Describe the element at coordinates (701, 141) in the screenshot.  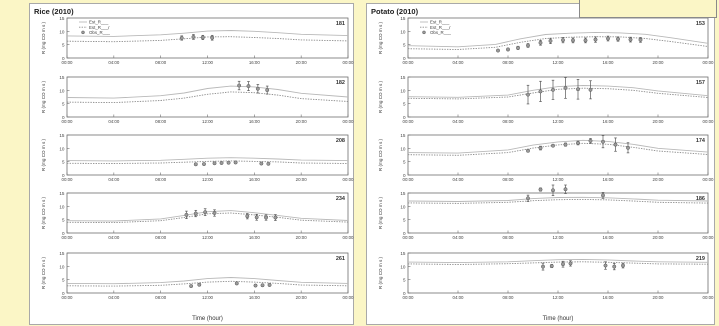
I see `day-label: 174` at that location.